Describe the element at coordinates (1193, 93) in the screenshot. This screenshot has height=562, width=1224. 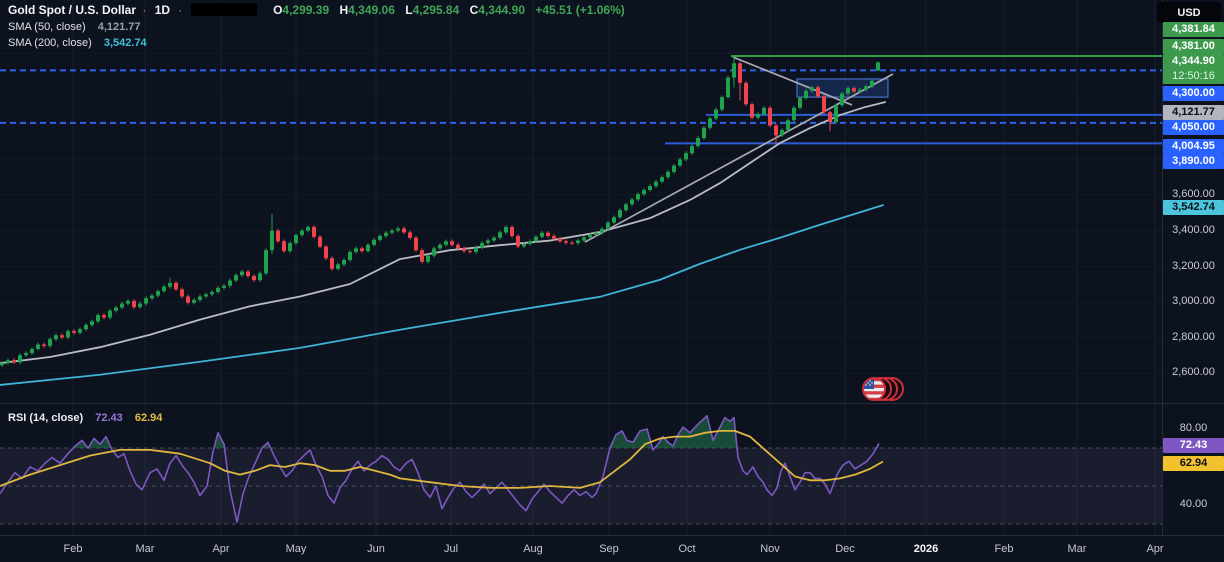
I see `price-marker-label: 4,300.00` at that location.